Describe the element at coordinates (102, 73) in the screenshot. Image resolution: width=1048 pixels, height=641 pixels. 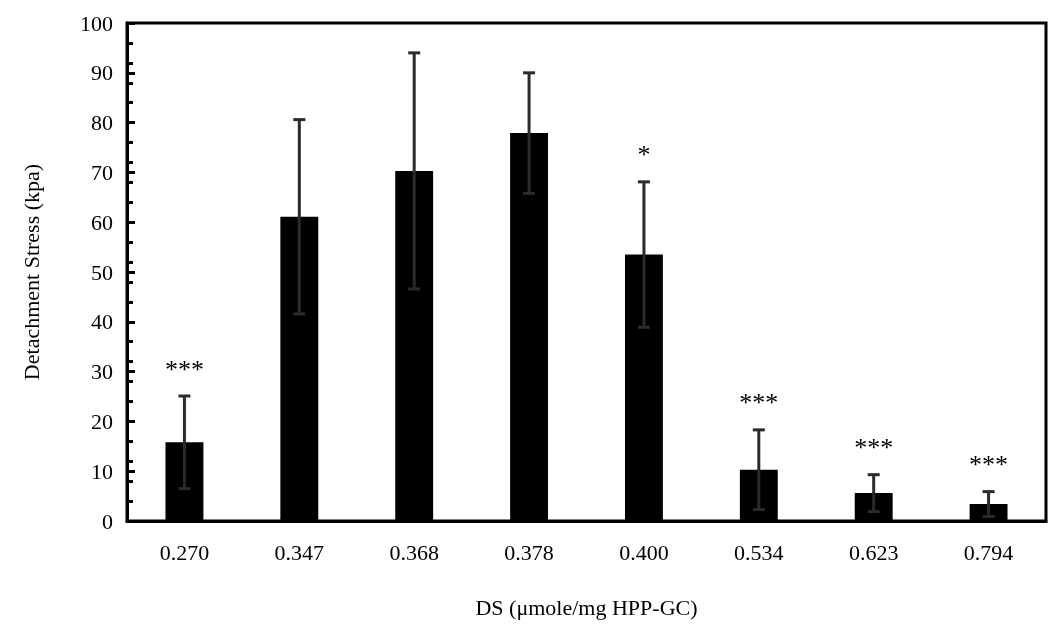
I see `y-tick-label: 90` at that location.